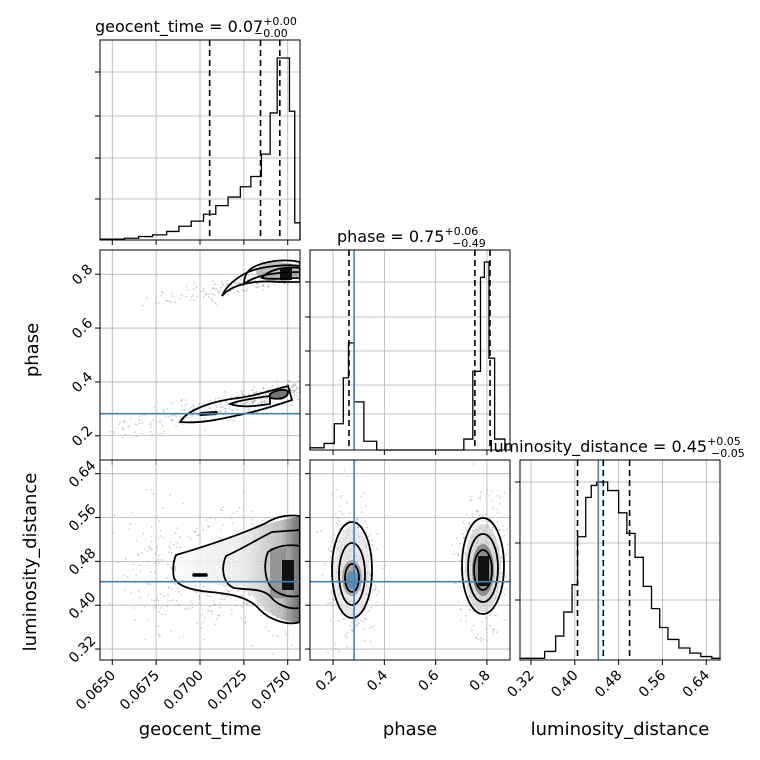 The height and width of the screenshot is (760, 760). Describe the element at coordinates (82, 649) in the screenshot. I see `y-tick-label: 0.32` at that location.